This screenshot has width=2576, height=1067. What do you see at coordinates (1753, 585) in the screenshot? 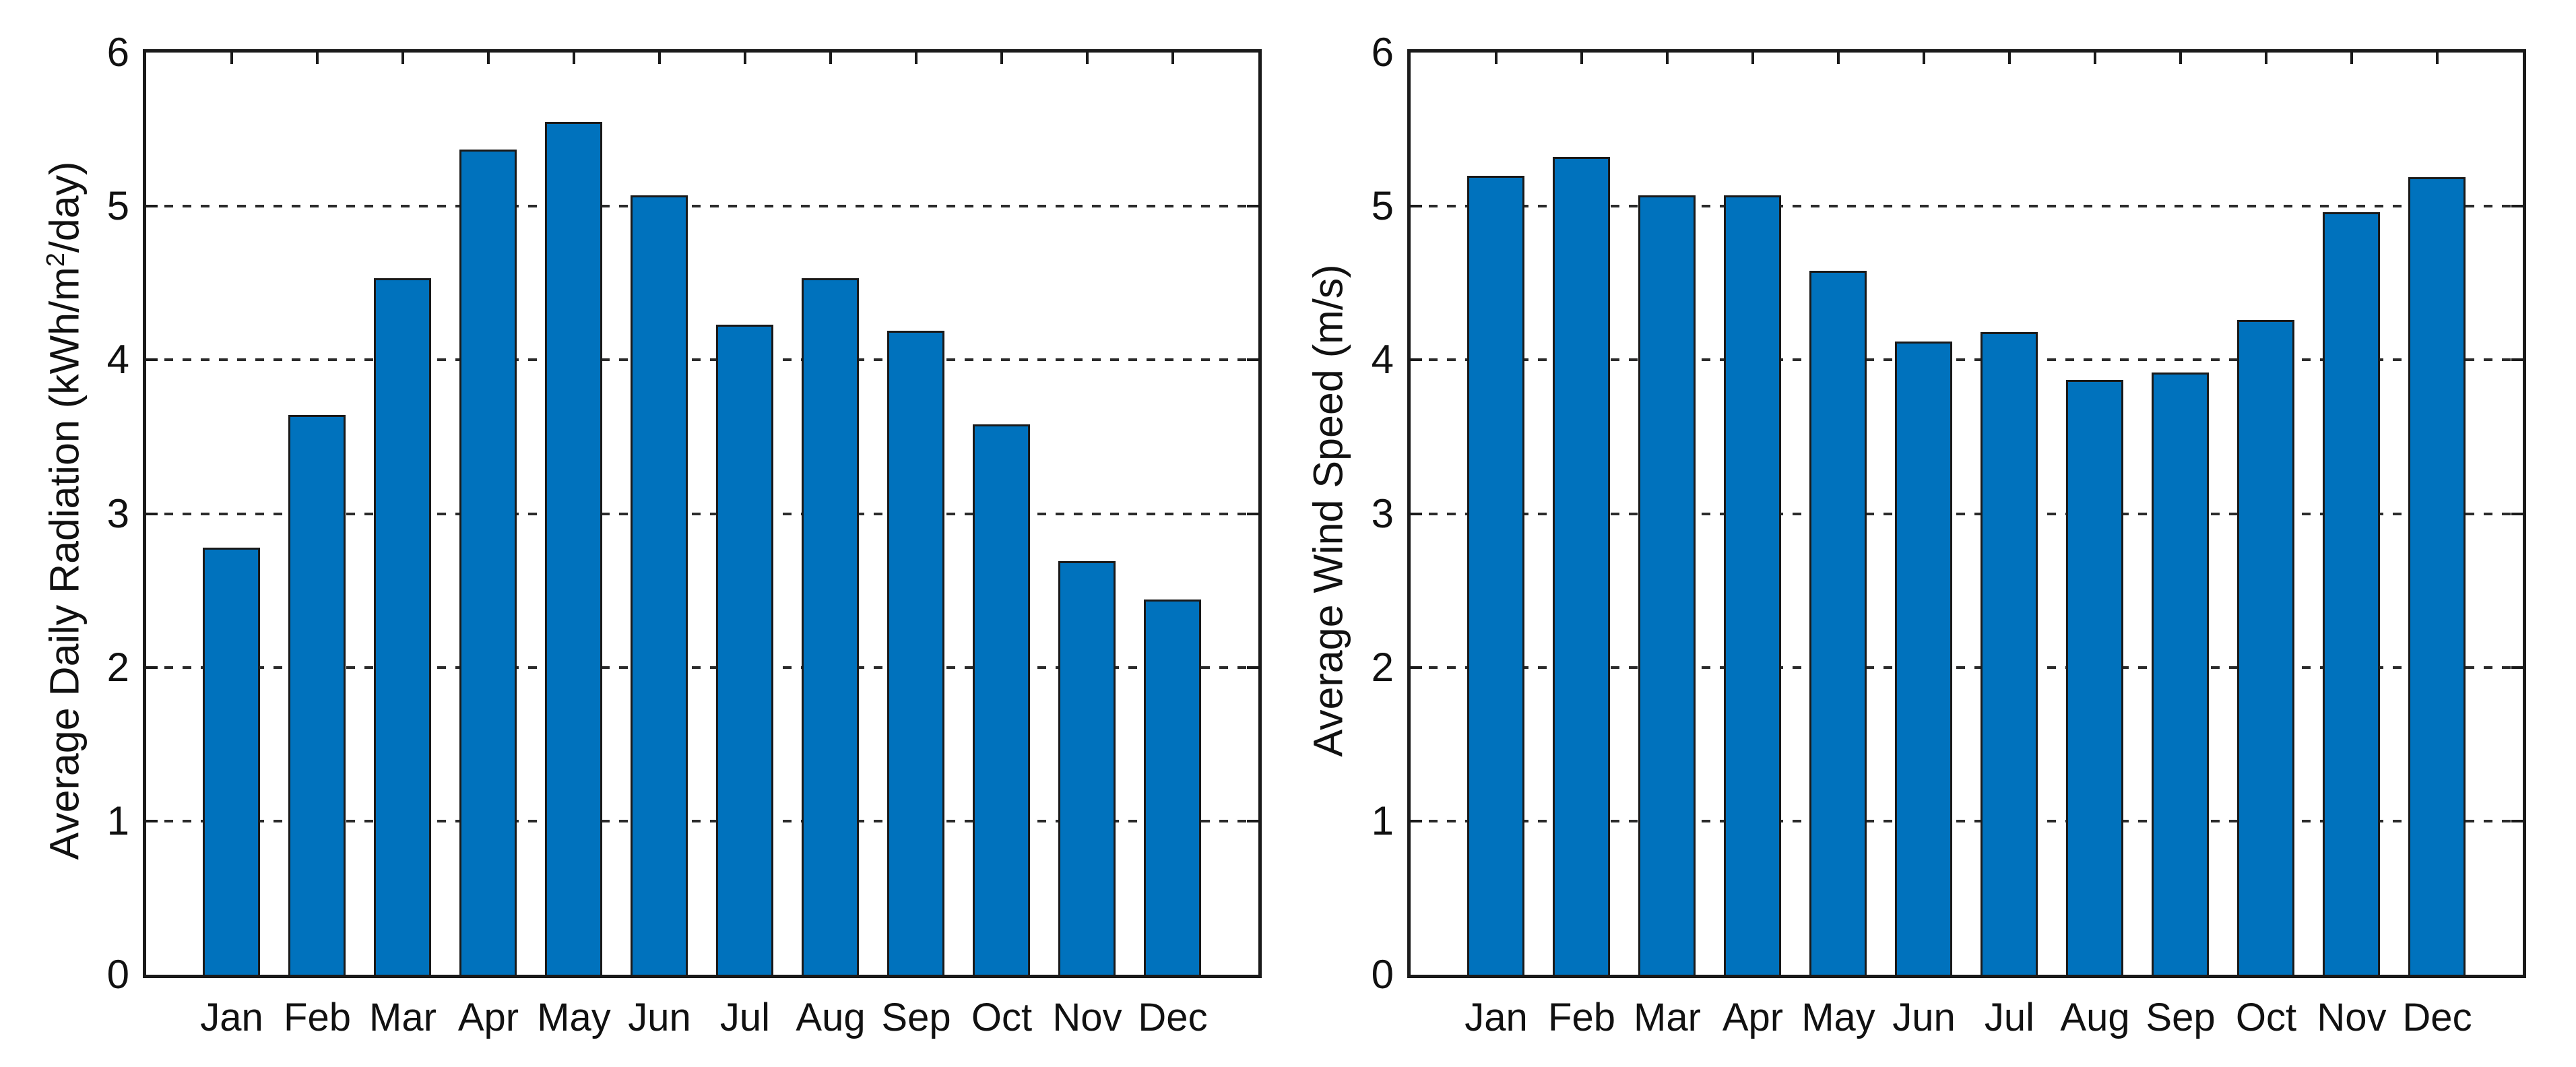
I see `average-wind-speed-bar-apr` at bounding box center [1753, 585].